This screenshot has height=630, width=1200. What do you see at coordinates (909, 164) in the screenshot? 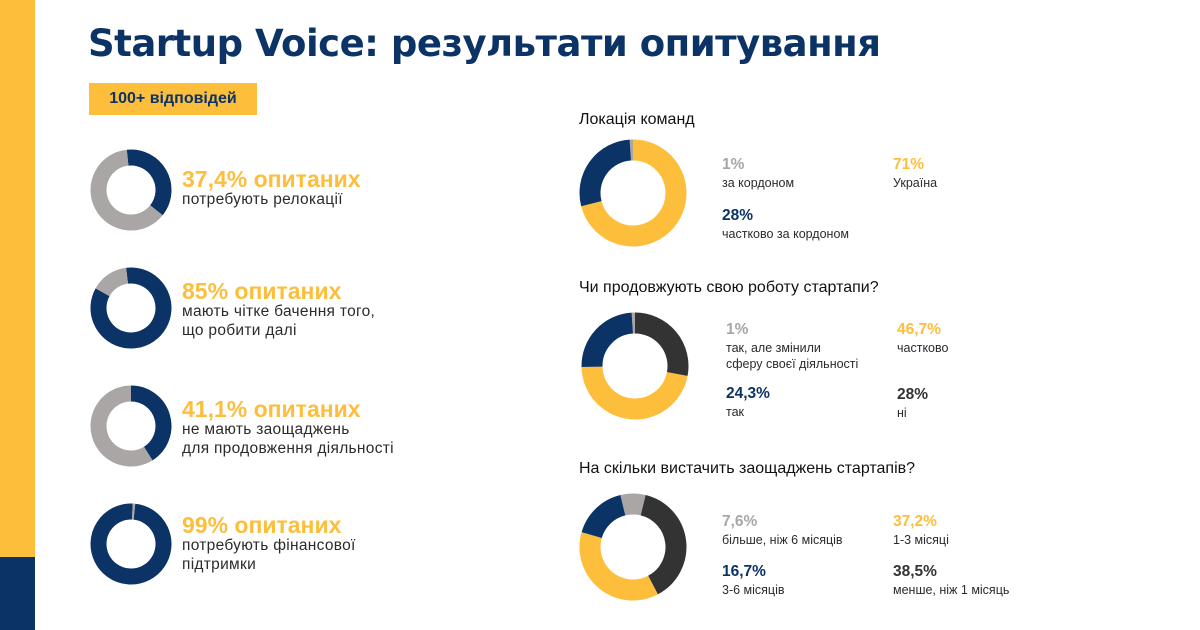
I see `legend-value: 71%` at bounding box center [909, 164].